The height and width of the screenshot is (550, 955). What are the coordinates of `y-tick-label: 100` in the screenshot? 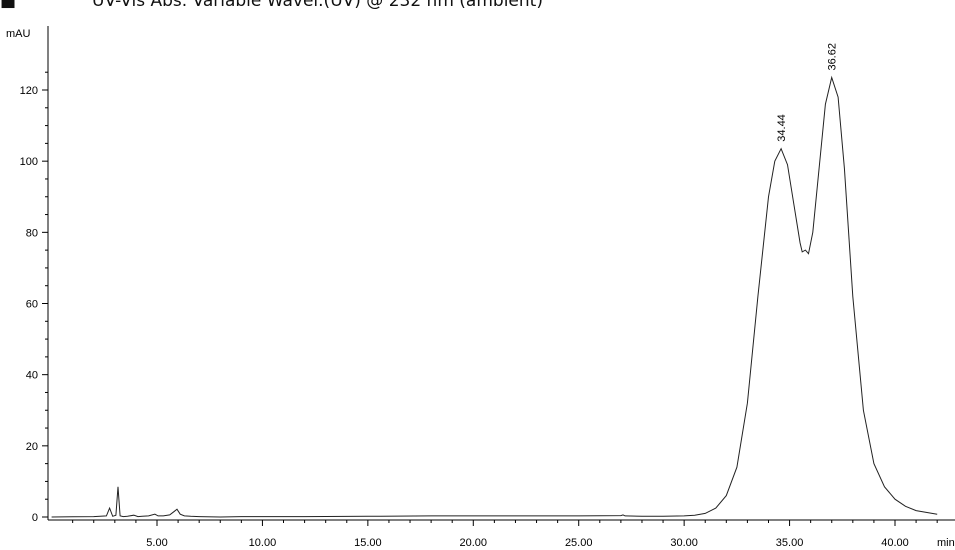 It's located at (29, 162).